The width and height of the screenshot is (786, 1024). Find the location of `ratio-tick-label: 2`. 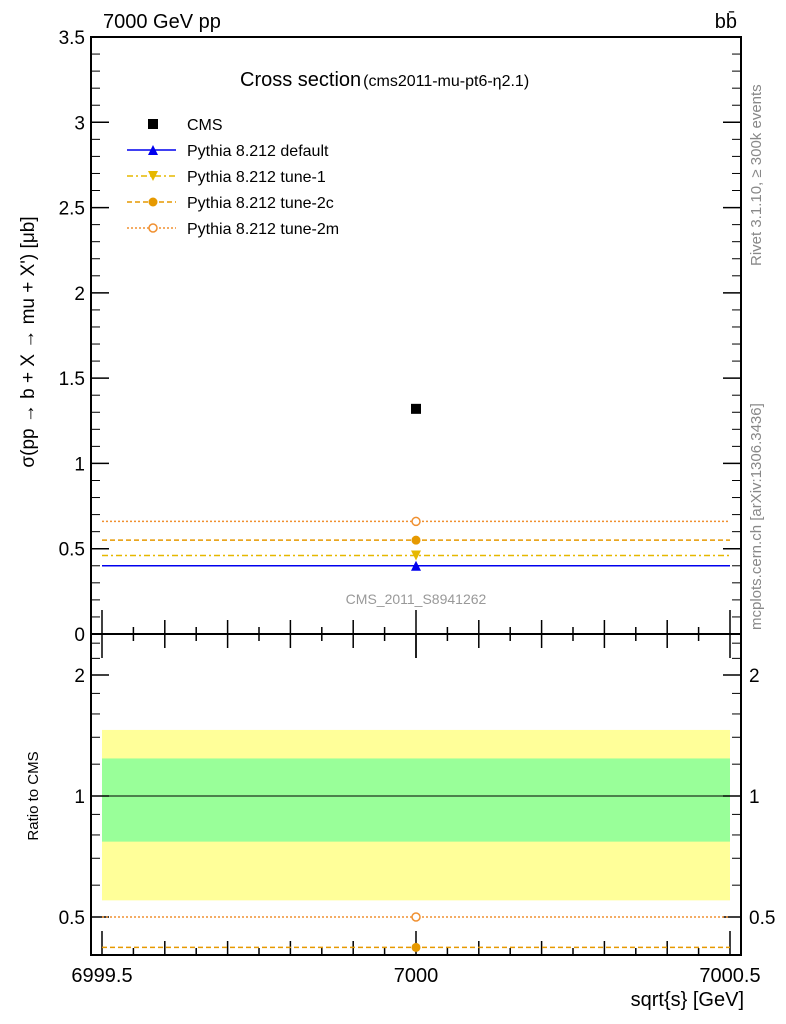

ratio-tick-label: 2 is located at coordinates (79, 676).